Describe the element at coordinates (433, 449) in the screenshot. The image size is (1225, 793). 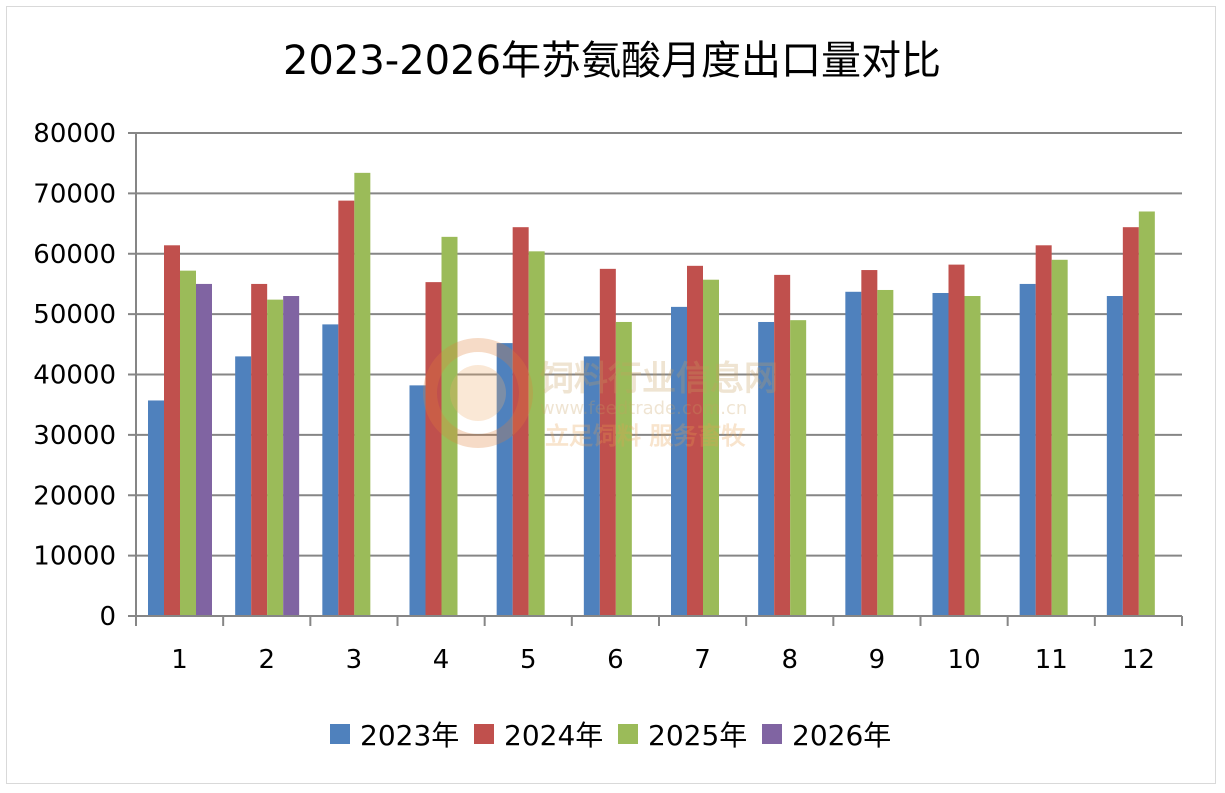
I see `bar-2024年-4` at that location.